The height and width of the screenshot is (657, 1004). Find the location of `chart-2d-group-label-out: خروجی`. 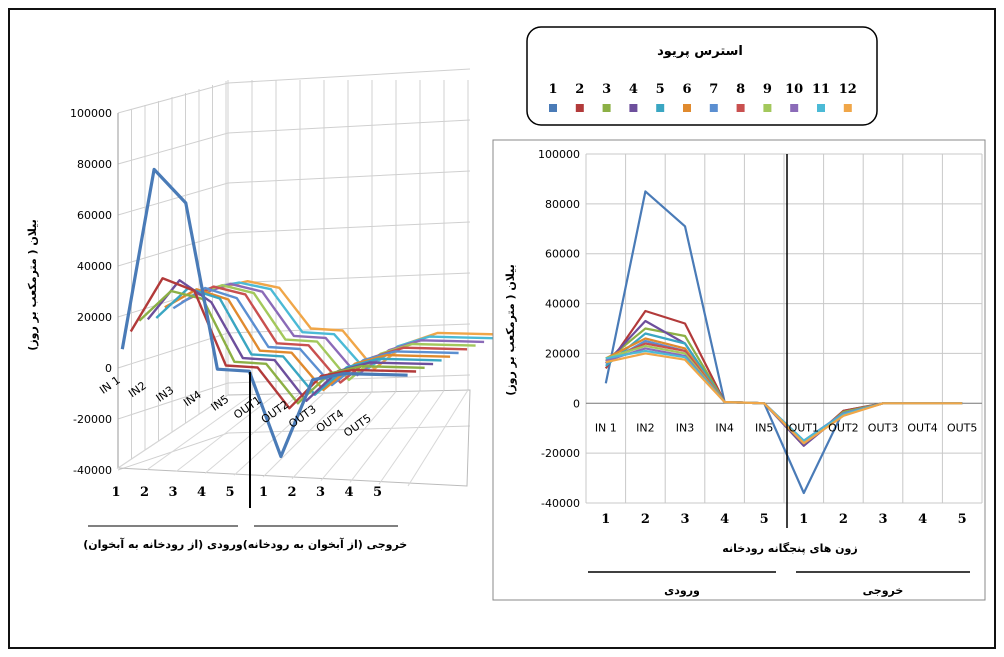

chart-2d-group-label-out: خروجی is located at coordinates (883, 590).